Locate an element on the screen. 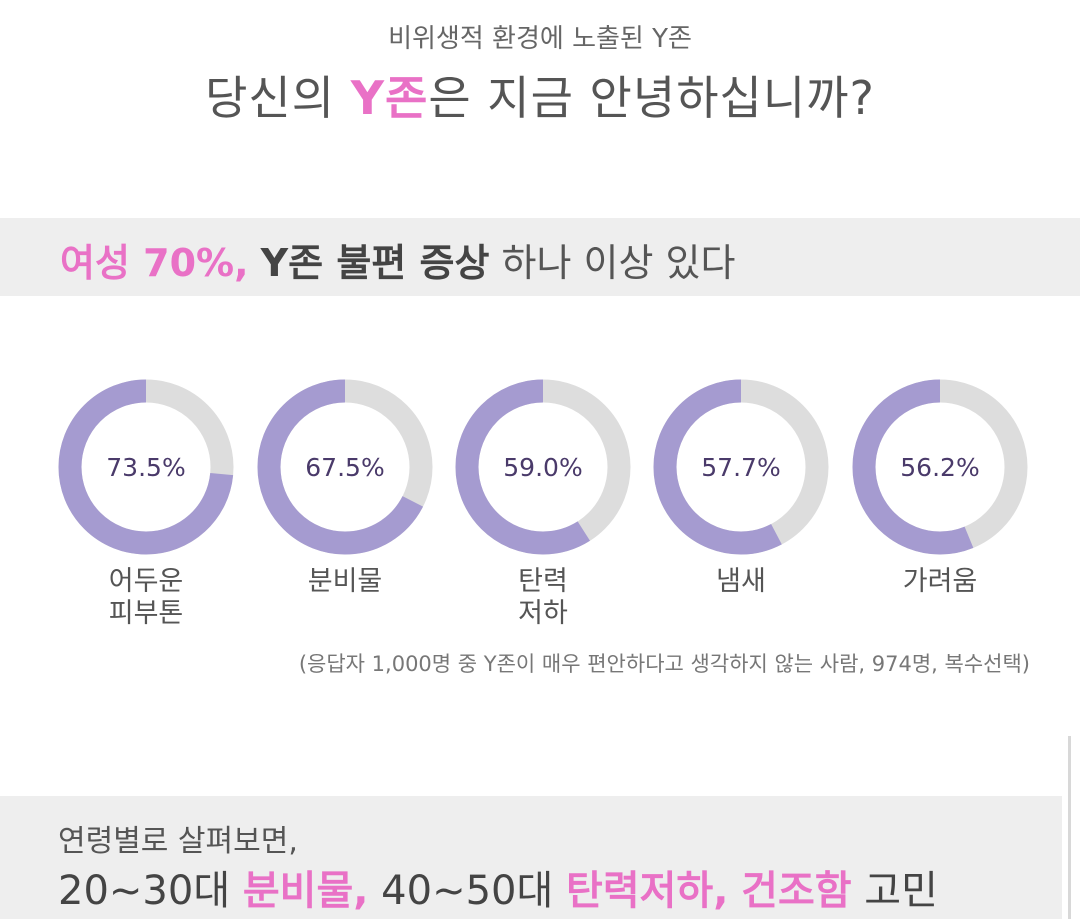  headline-text: 여성 70%, Y존 불편 증상 하나 이상 있다 is located at coordinates (397, 259).